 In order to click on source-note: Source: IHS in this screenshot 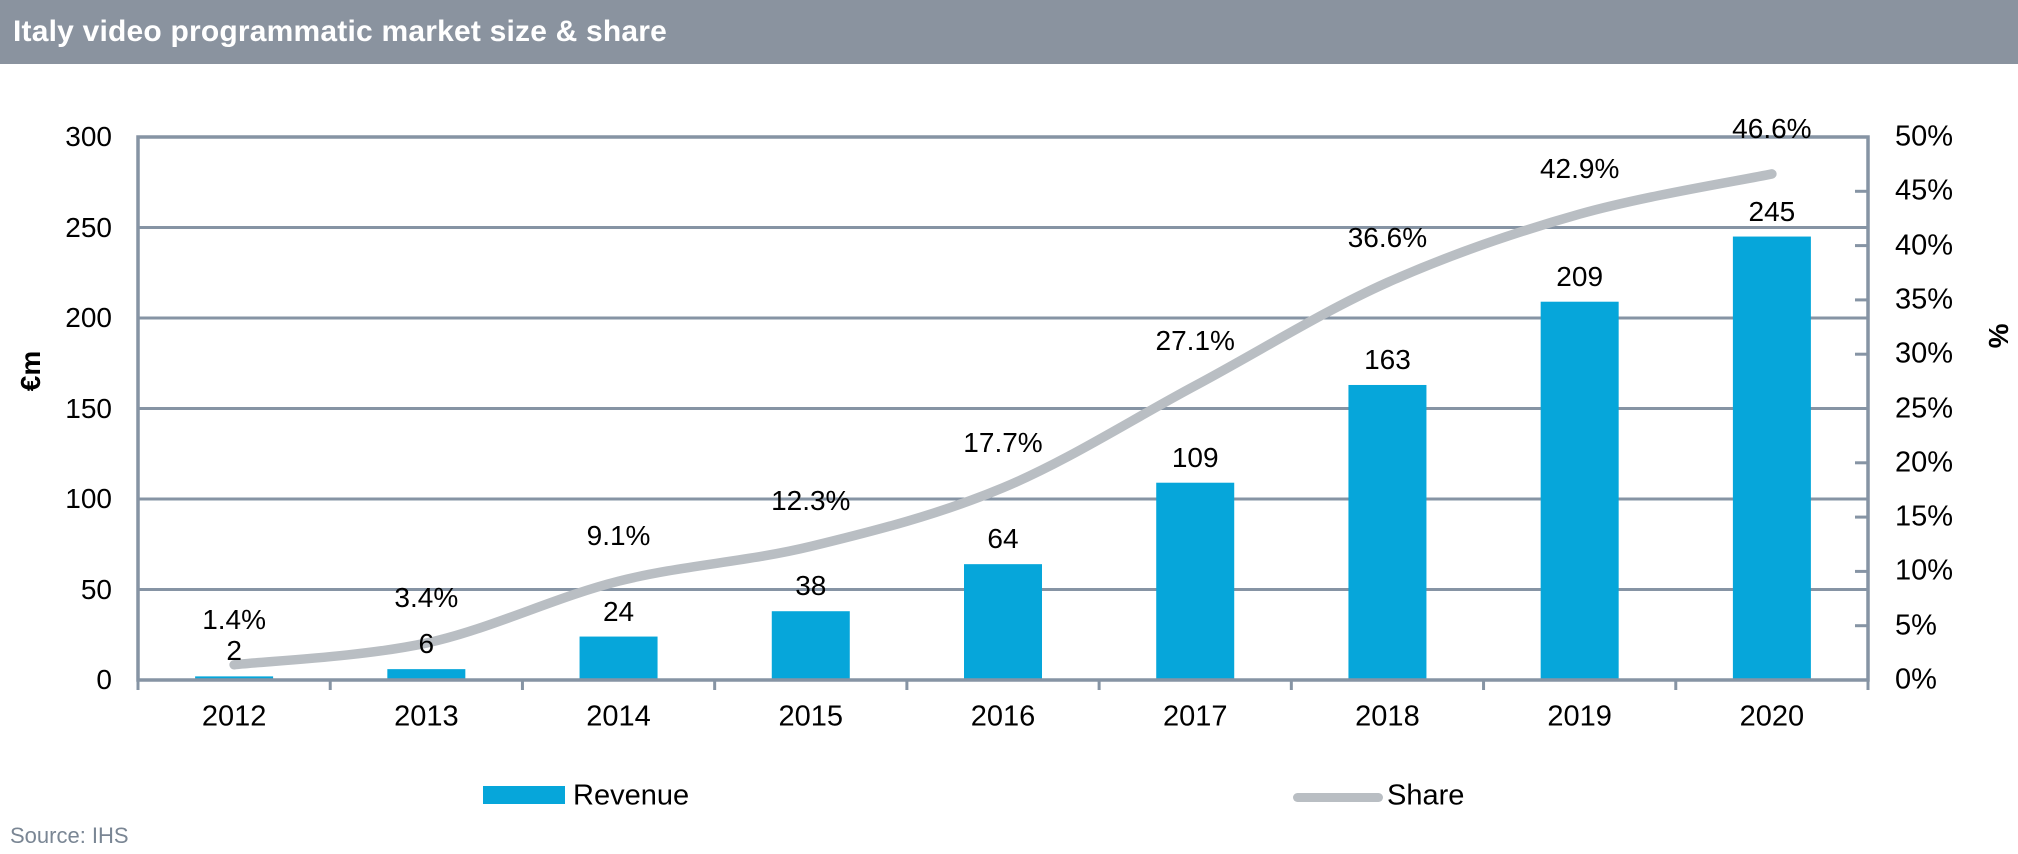, I will do `click(69, 835)`.